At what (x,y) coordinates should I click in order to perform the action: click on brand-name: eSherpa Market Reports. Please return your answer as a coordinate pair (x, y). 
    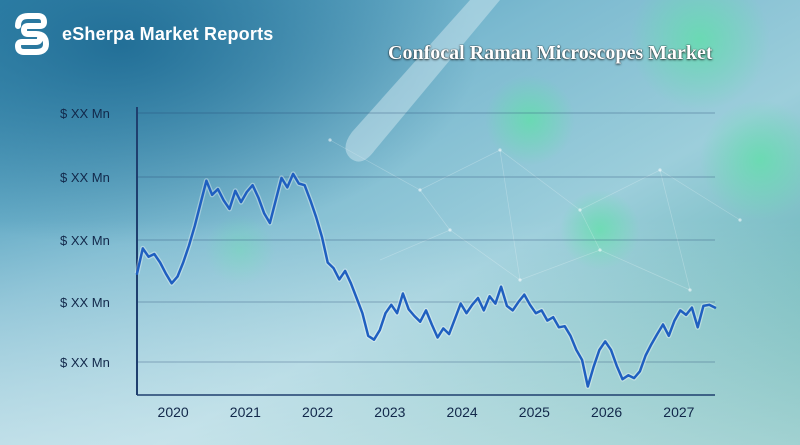
    Looking at the image, I should click on (168, 33).